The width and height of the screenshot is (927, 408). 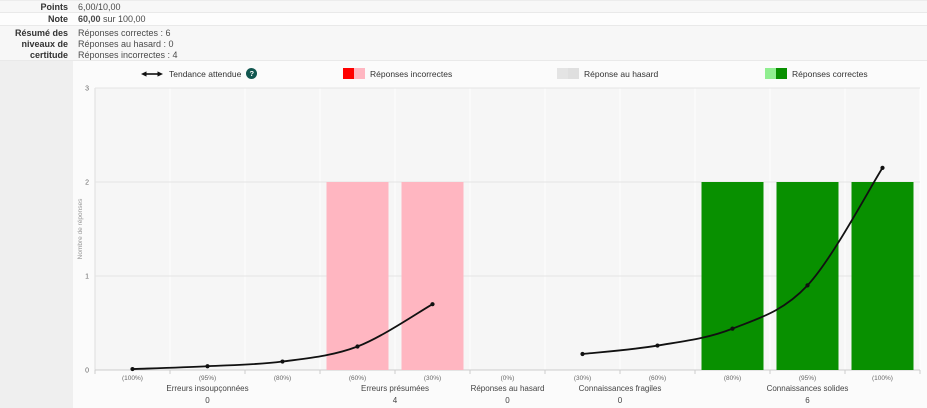 I want to click on table-header-spacer, so click(x=36, y=234).